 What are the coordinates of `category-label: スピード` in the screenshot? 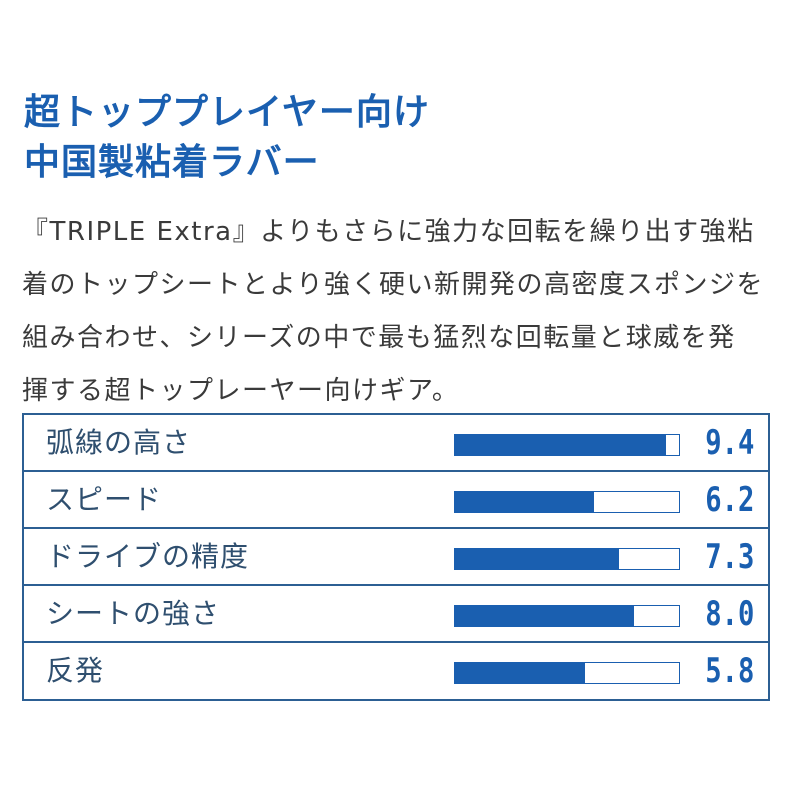 It's located at (104, 499).